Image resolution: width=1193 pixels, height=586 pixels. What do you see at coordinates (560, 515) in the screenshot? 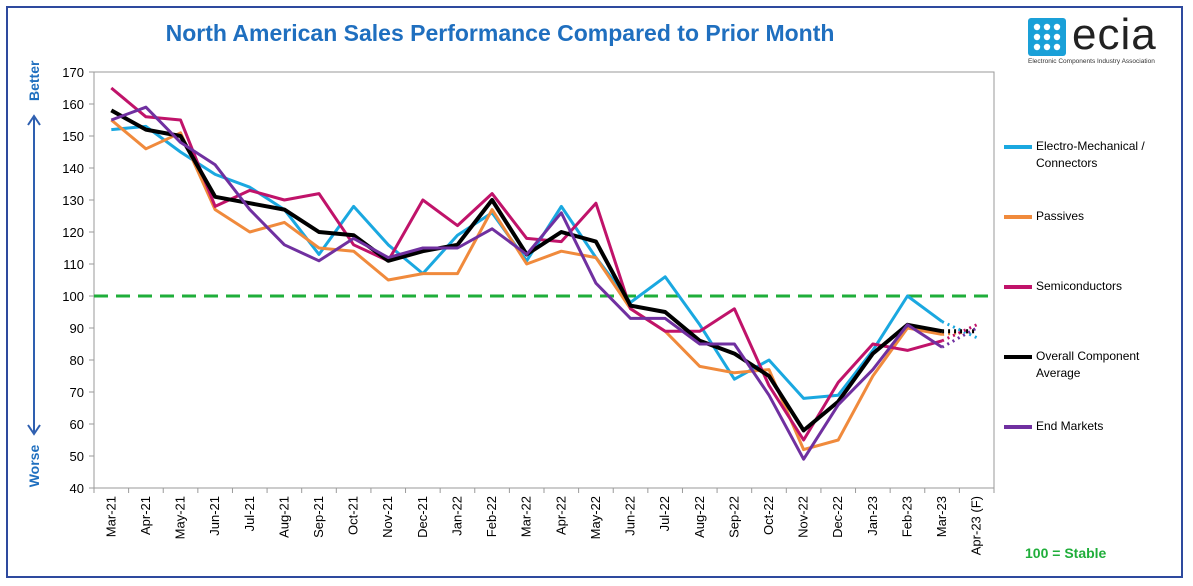
I see `x-tick-label: Apr-22` at bounding box center [560, 515].